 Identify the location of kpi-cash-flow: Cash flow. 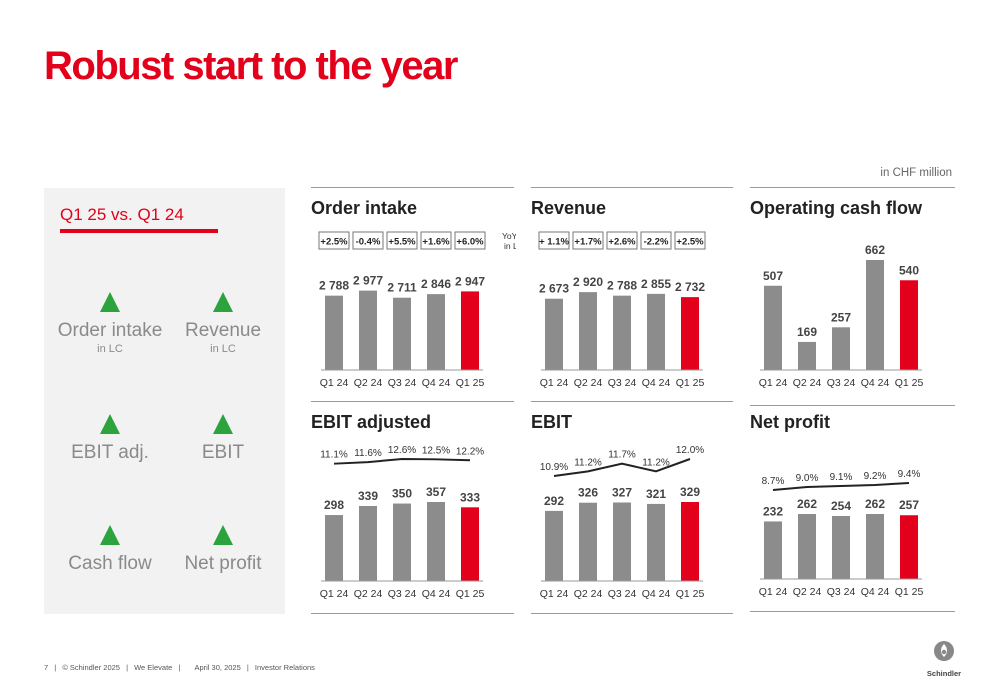
(110, 549).